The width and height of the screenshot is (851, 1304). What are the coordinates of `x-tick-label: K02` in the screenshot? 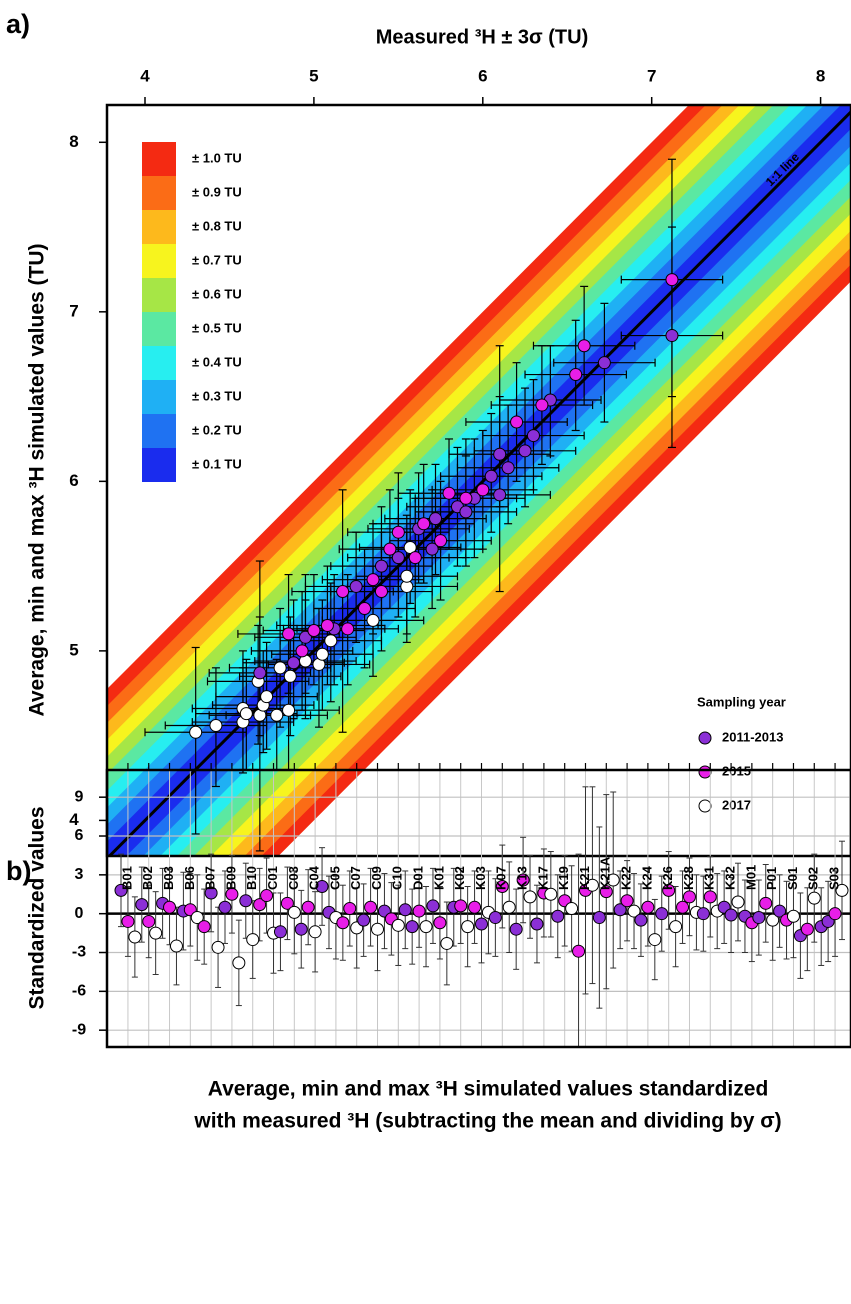 It's located at (459, 878).